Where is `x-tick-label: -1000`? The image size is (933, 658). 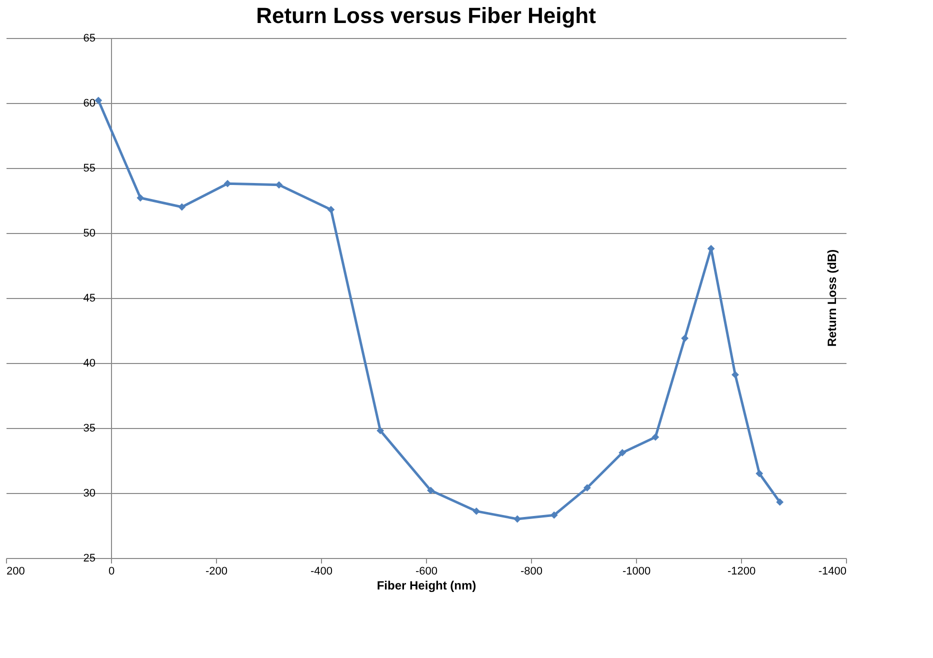 x-tick-label: -1000 is located at coordinates (636, 572).